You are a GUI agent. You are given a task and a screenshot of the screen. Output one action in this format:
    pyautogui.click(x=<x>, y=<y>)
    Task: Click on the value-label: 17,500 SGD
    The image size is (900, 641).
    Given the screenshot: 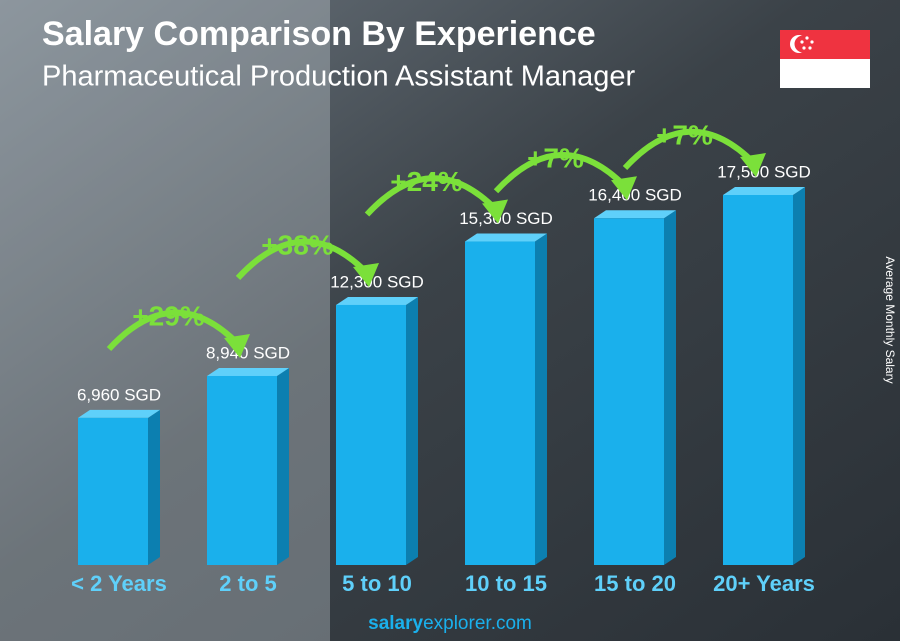 What is the action you would take?
    pyautogui.click(x=764, y=171)
    